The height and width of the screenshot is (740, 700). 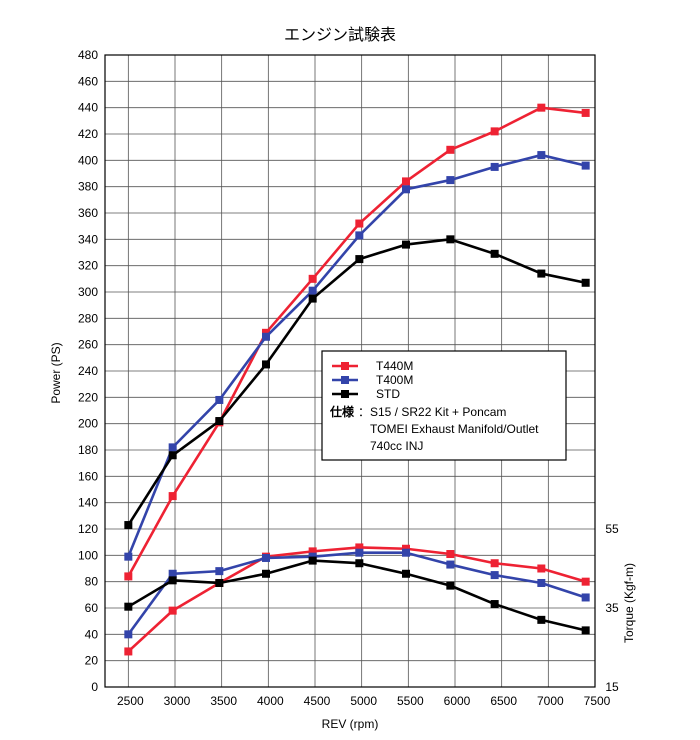 What do you see at coordinates (88, 239) in the screenshot?
I see `y-tick-label: 340` at bounding box center [88, 239].